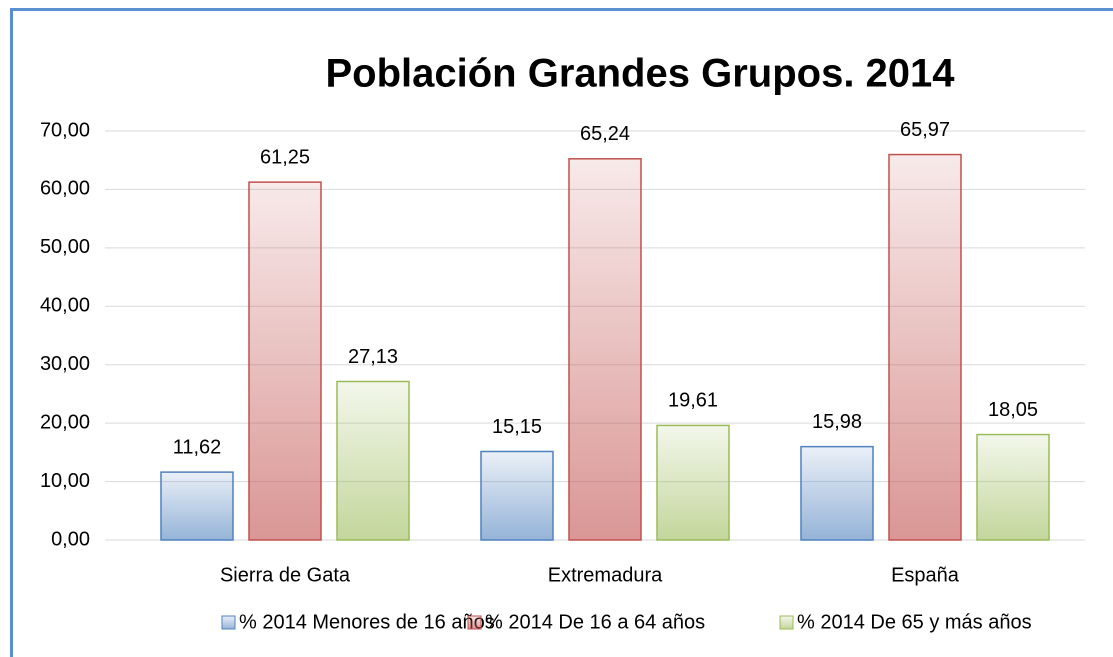 The height and width of the screenshot is (657, 1113). I want to click on legend-label: % 2014 De 65 y más años, so click(914, 622).